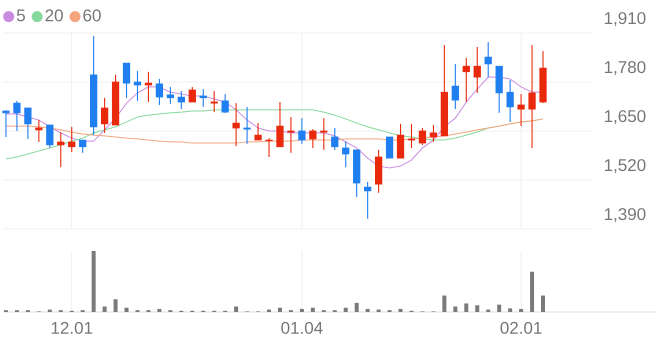 The height and width of the screenshot is (342, 658). I want to click on x-tick-label: 02.01, so click(521, 328).